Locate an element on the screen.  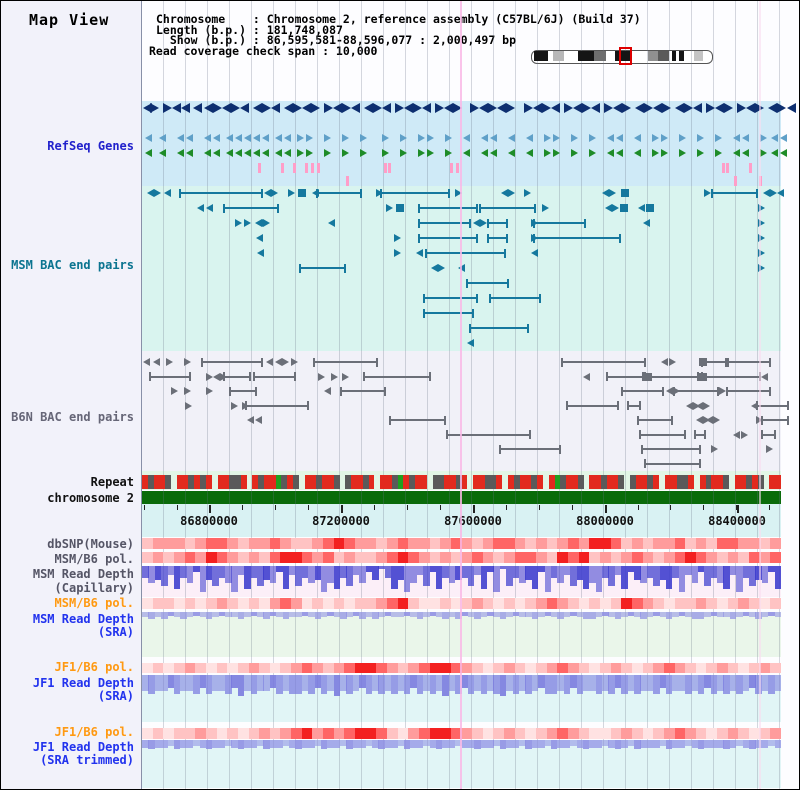
variant-tick is located at coordinates (306, 168).